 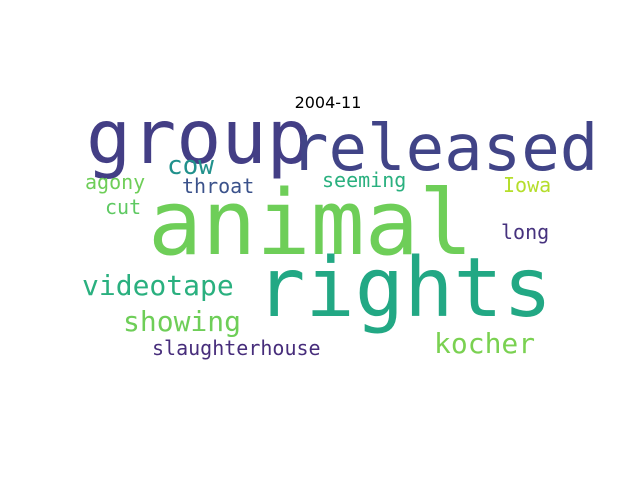 I want to click on word-cut: cut, so click(x=123, y=207).